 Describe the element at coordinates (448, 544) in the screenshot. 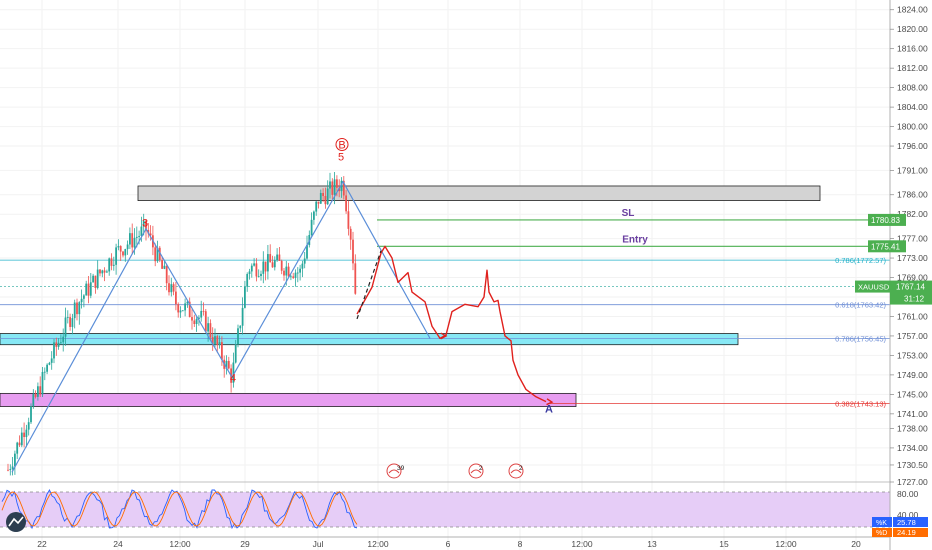

I see `time-tick: 6` at that location.